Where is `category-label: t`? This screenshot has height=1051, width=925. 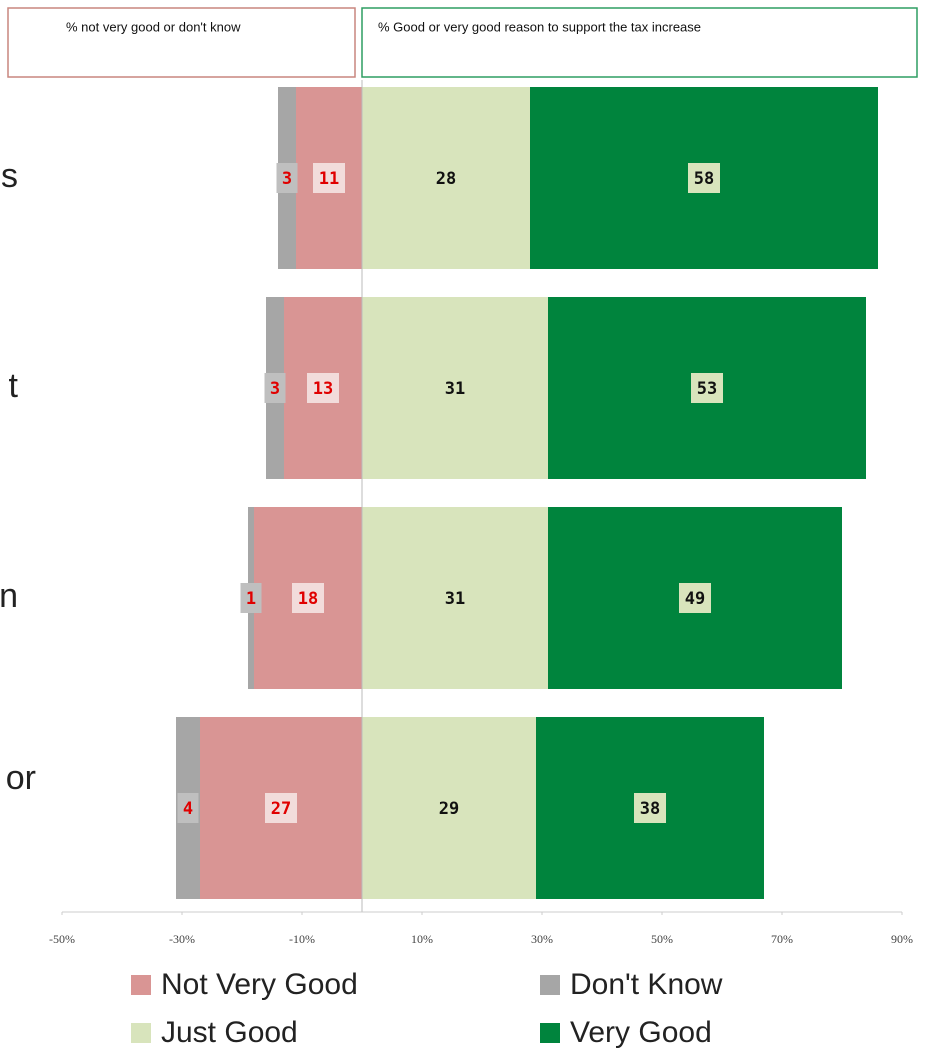 category-label: t is located at coordinates (14, 386).